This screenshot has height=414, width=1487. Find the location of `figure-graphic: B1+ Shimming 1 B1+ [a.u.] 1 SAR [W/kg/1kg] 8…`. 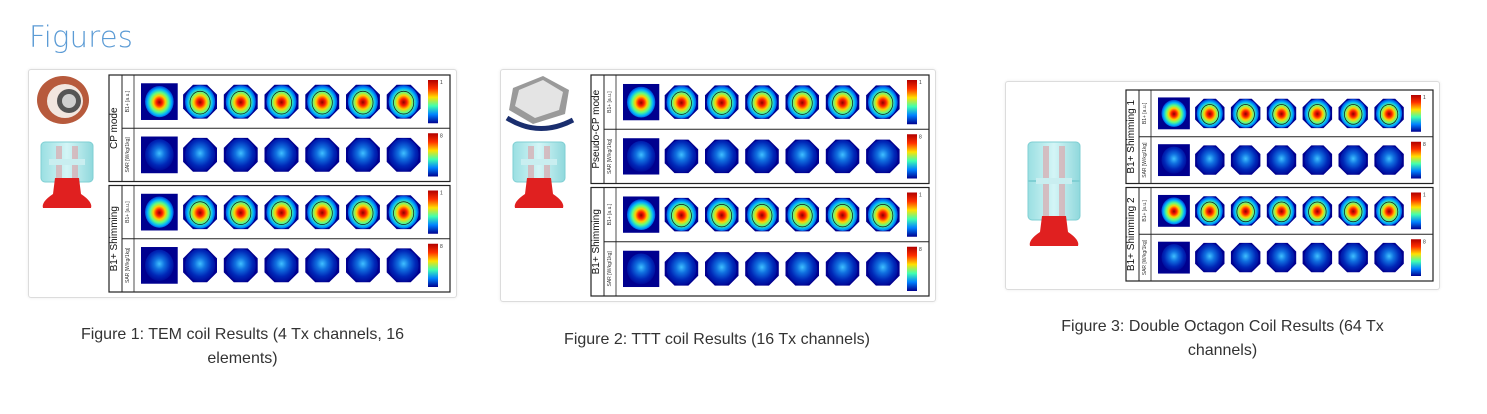

figure-graphic: B1+ Shimming 1 B1+ [a.u.] 1 SAR [W/kg/1kg] 8… is located at coordinates (1230, 185).